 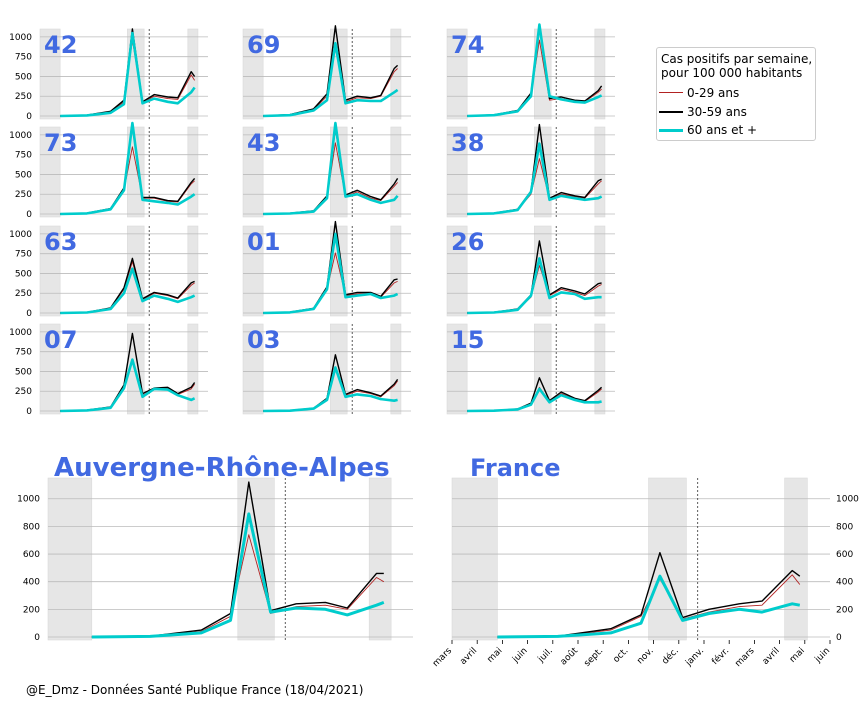 What do you see at coordinates (108, 370) in the screenshot?
I see `panel-07: 0 250 500 750 1000 07` at bounding box center [108, 370].